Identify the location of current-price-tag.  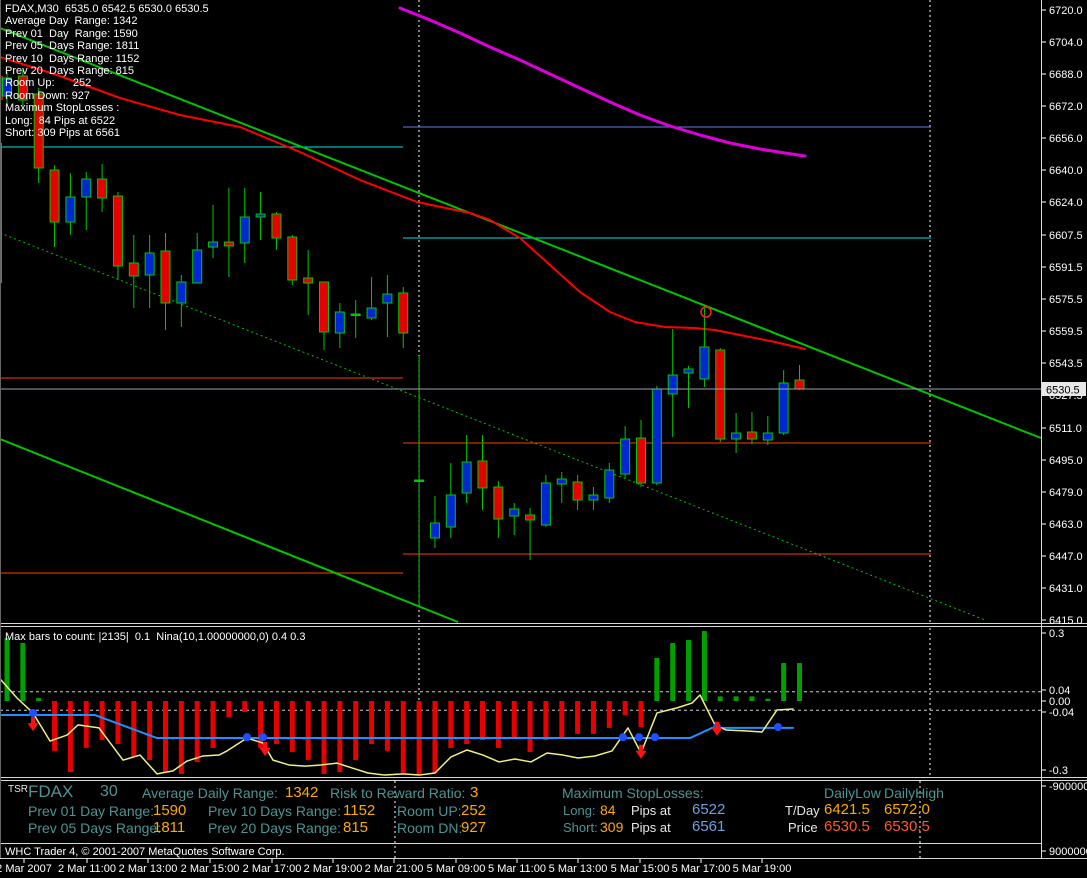
(1064, 389).